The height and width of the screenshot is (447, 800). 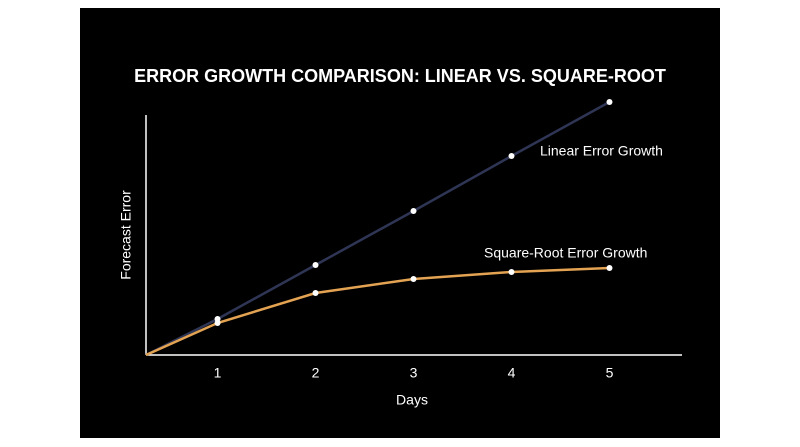 I want to click on x-axis-label: Days, so click(x=412, y=400).